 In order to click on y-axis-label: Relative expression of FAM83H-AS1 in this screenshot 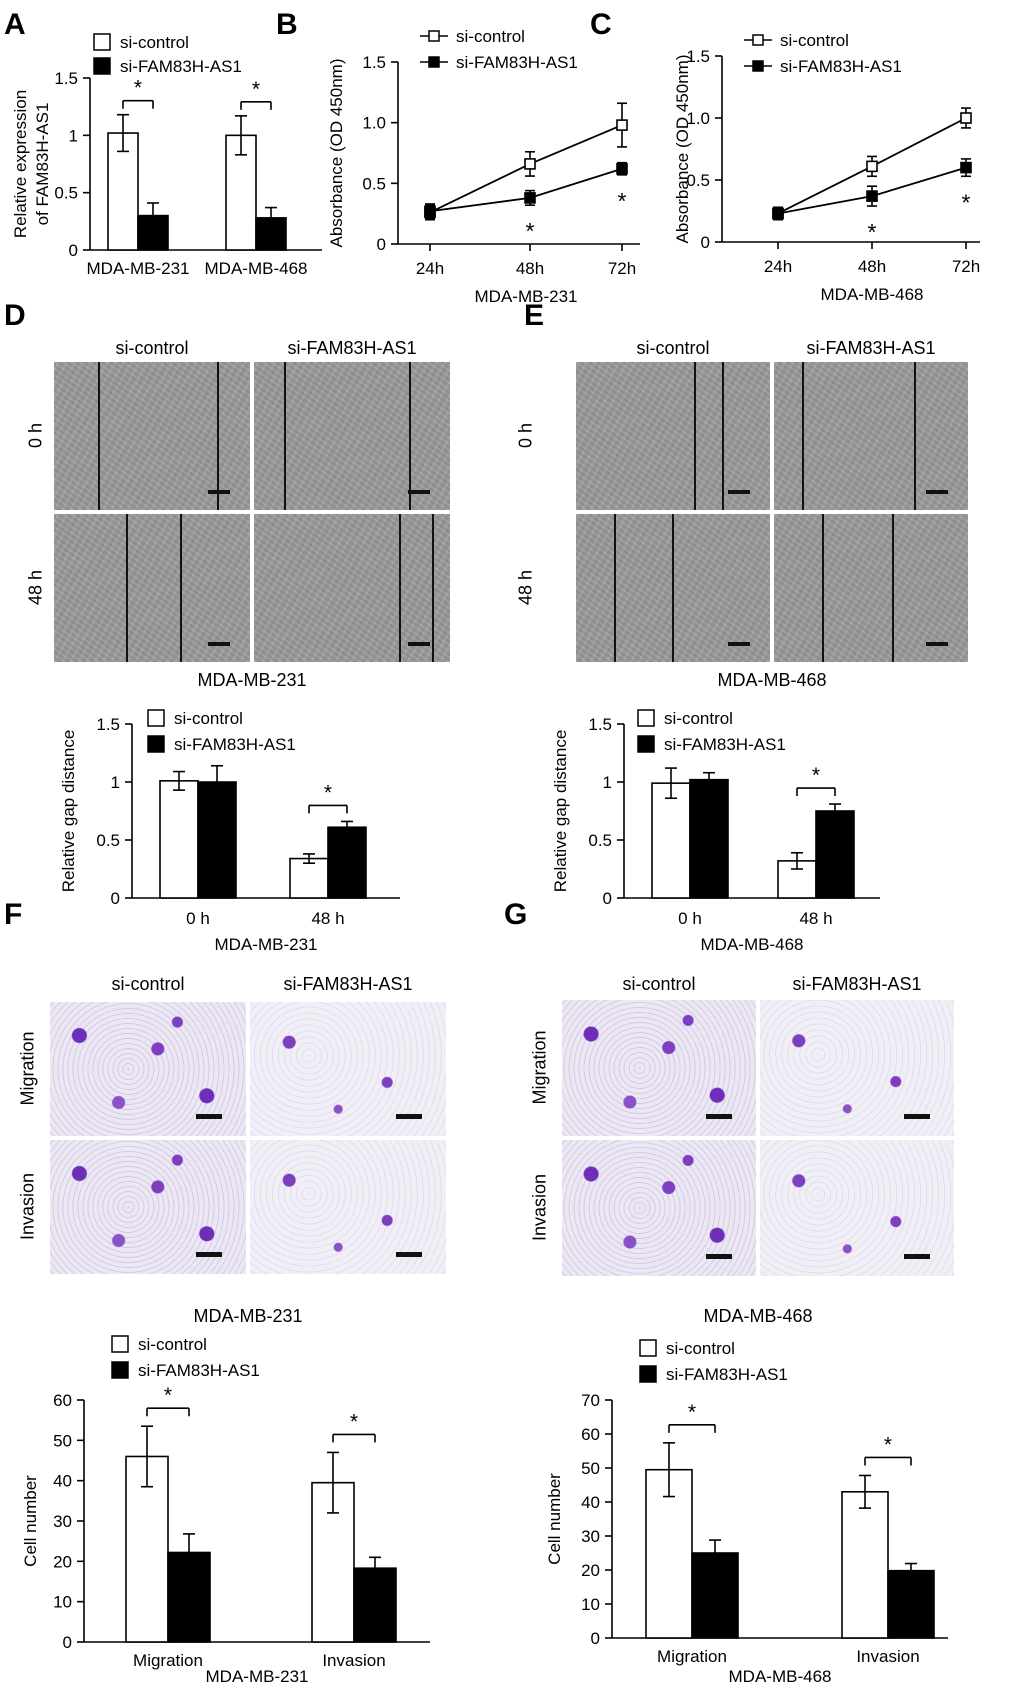, I will do `click(31, 164)`.